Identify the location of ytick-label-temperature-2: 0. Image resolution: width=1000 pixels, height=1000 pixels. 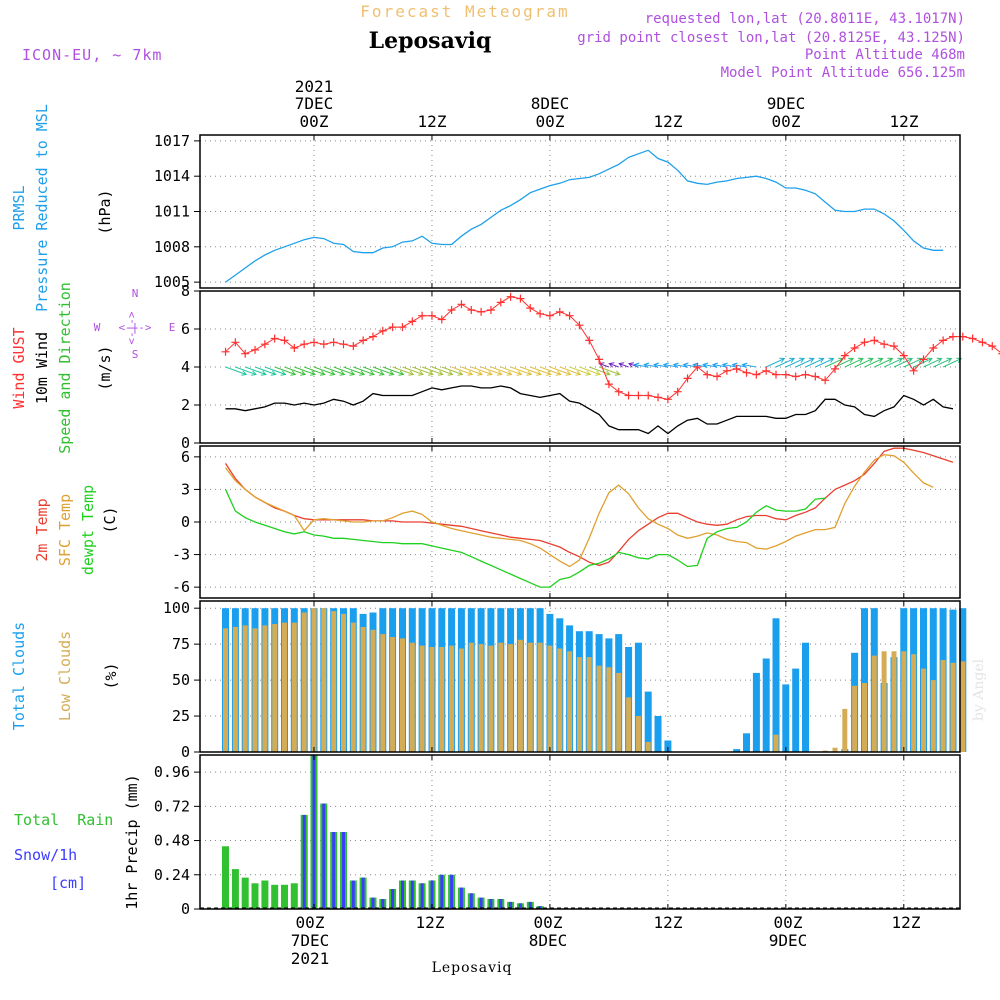
(185, 522).